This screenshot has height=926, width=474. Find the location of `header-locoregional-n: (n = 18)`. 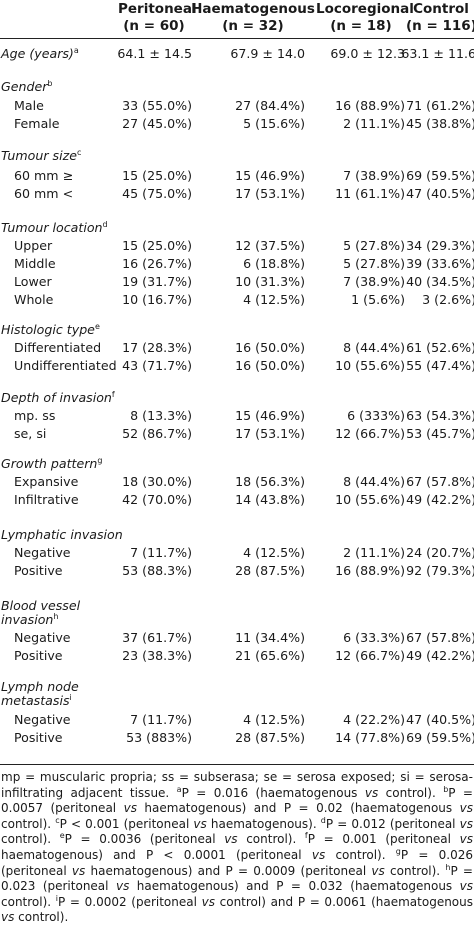

header-locoregional-n: (n = 18) is located at coordinates (361, 26).